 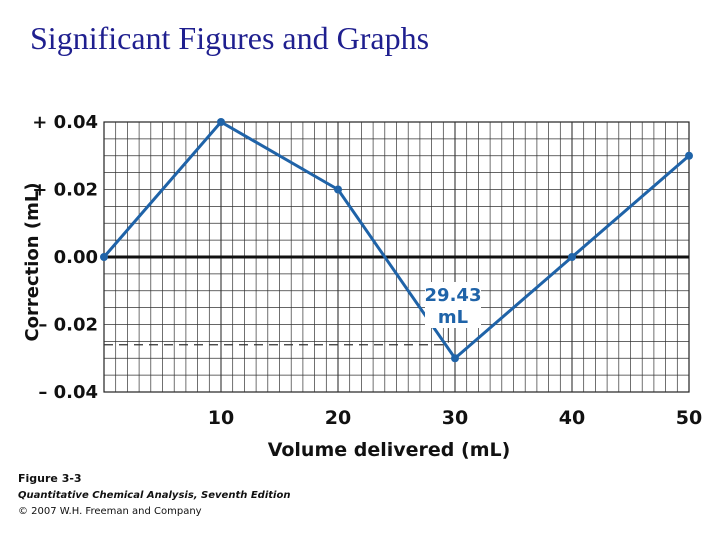 What do you see at coordinates (572, 418) in the screenshot?
I see `x-tick-label: 40` at bounding box center [572, 418].